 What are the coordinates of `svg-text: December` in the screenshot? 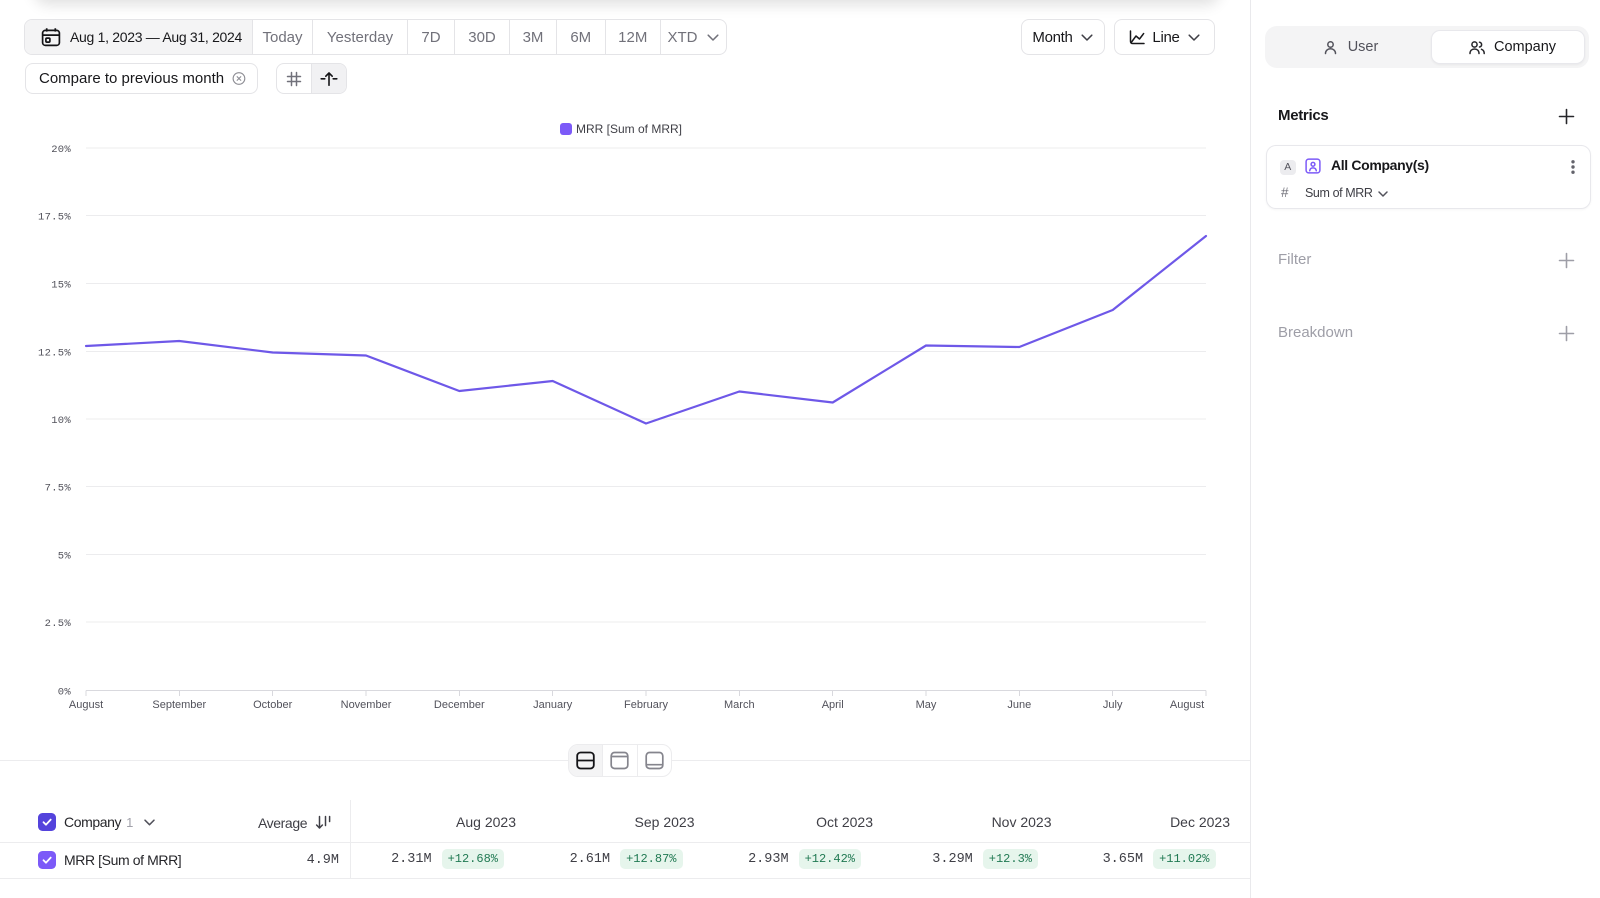 It's located at (459, 705).